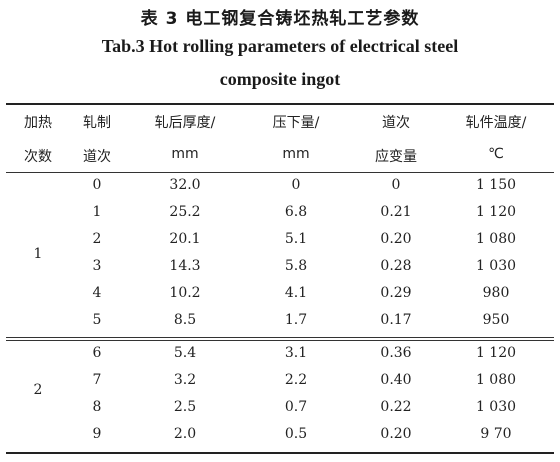 This screenshot has width=560, height=462. I want to click on cell-strain: 0.40, so click(396, 380).